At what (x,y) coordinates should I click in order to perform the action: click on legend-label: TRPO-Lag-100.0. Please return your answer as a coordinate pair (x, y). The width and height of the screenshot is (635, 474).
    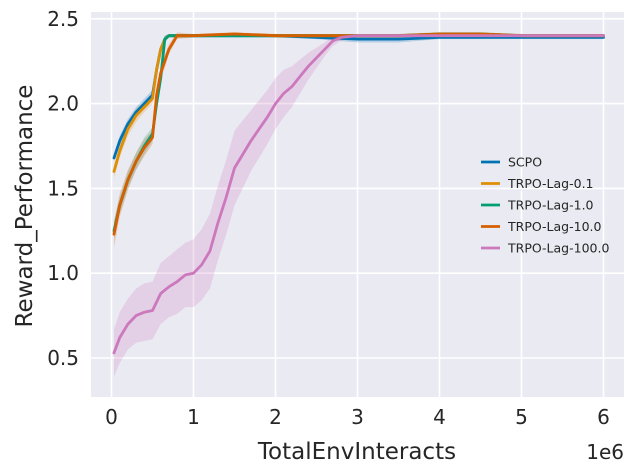
    Looking at the image, I should click on (558, 248).